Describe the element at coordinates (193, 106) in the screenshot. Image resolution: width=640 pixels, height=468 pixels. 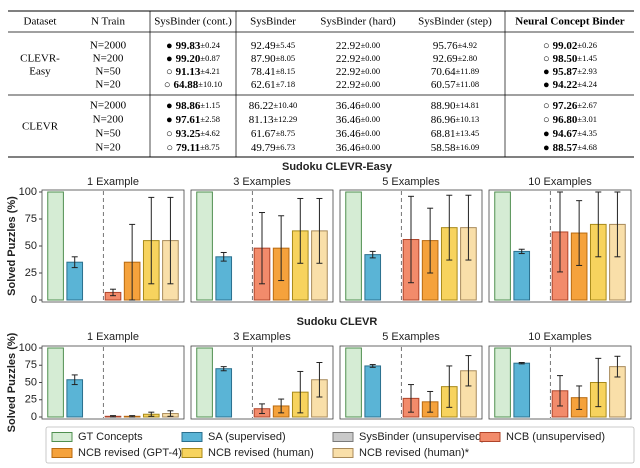
I see `table-cell: ● 98.86±1.15` at that location.